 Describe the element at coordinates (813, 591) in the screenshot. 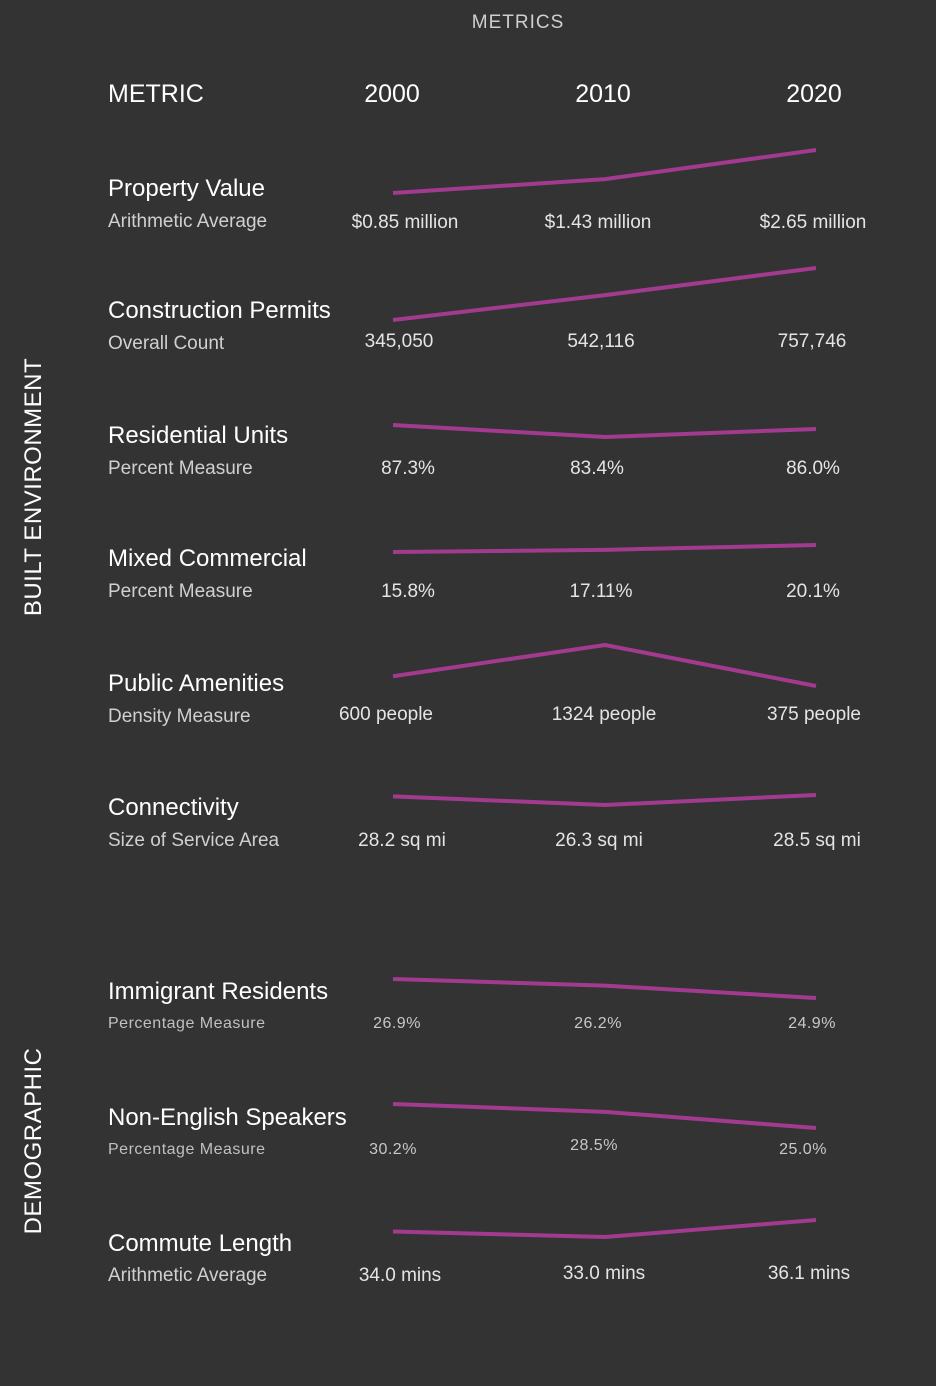

I see `value-label-mixed-commercial-2020: 20.1%` at that location.